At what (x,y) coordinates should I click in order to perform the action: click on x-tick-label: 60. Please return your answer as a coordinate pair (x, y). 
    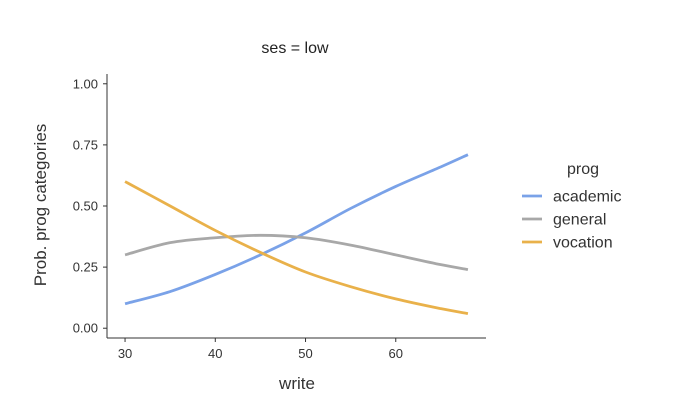
    Looking at the image, I should click on (396, 353).